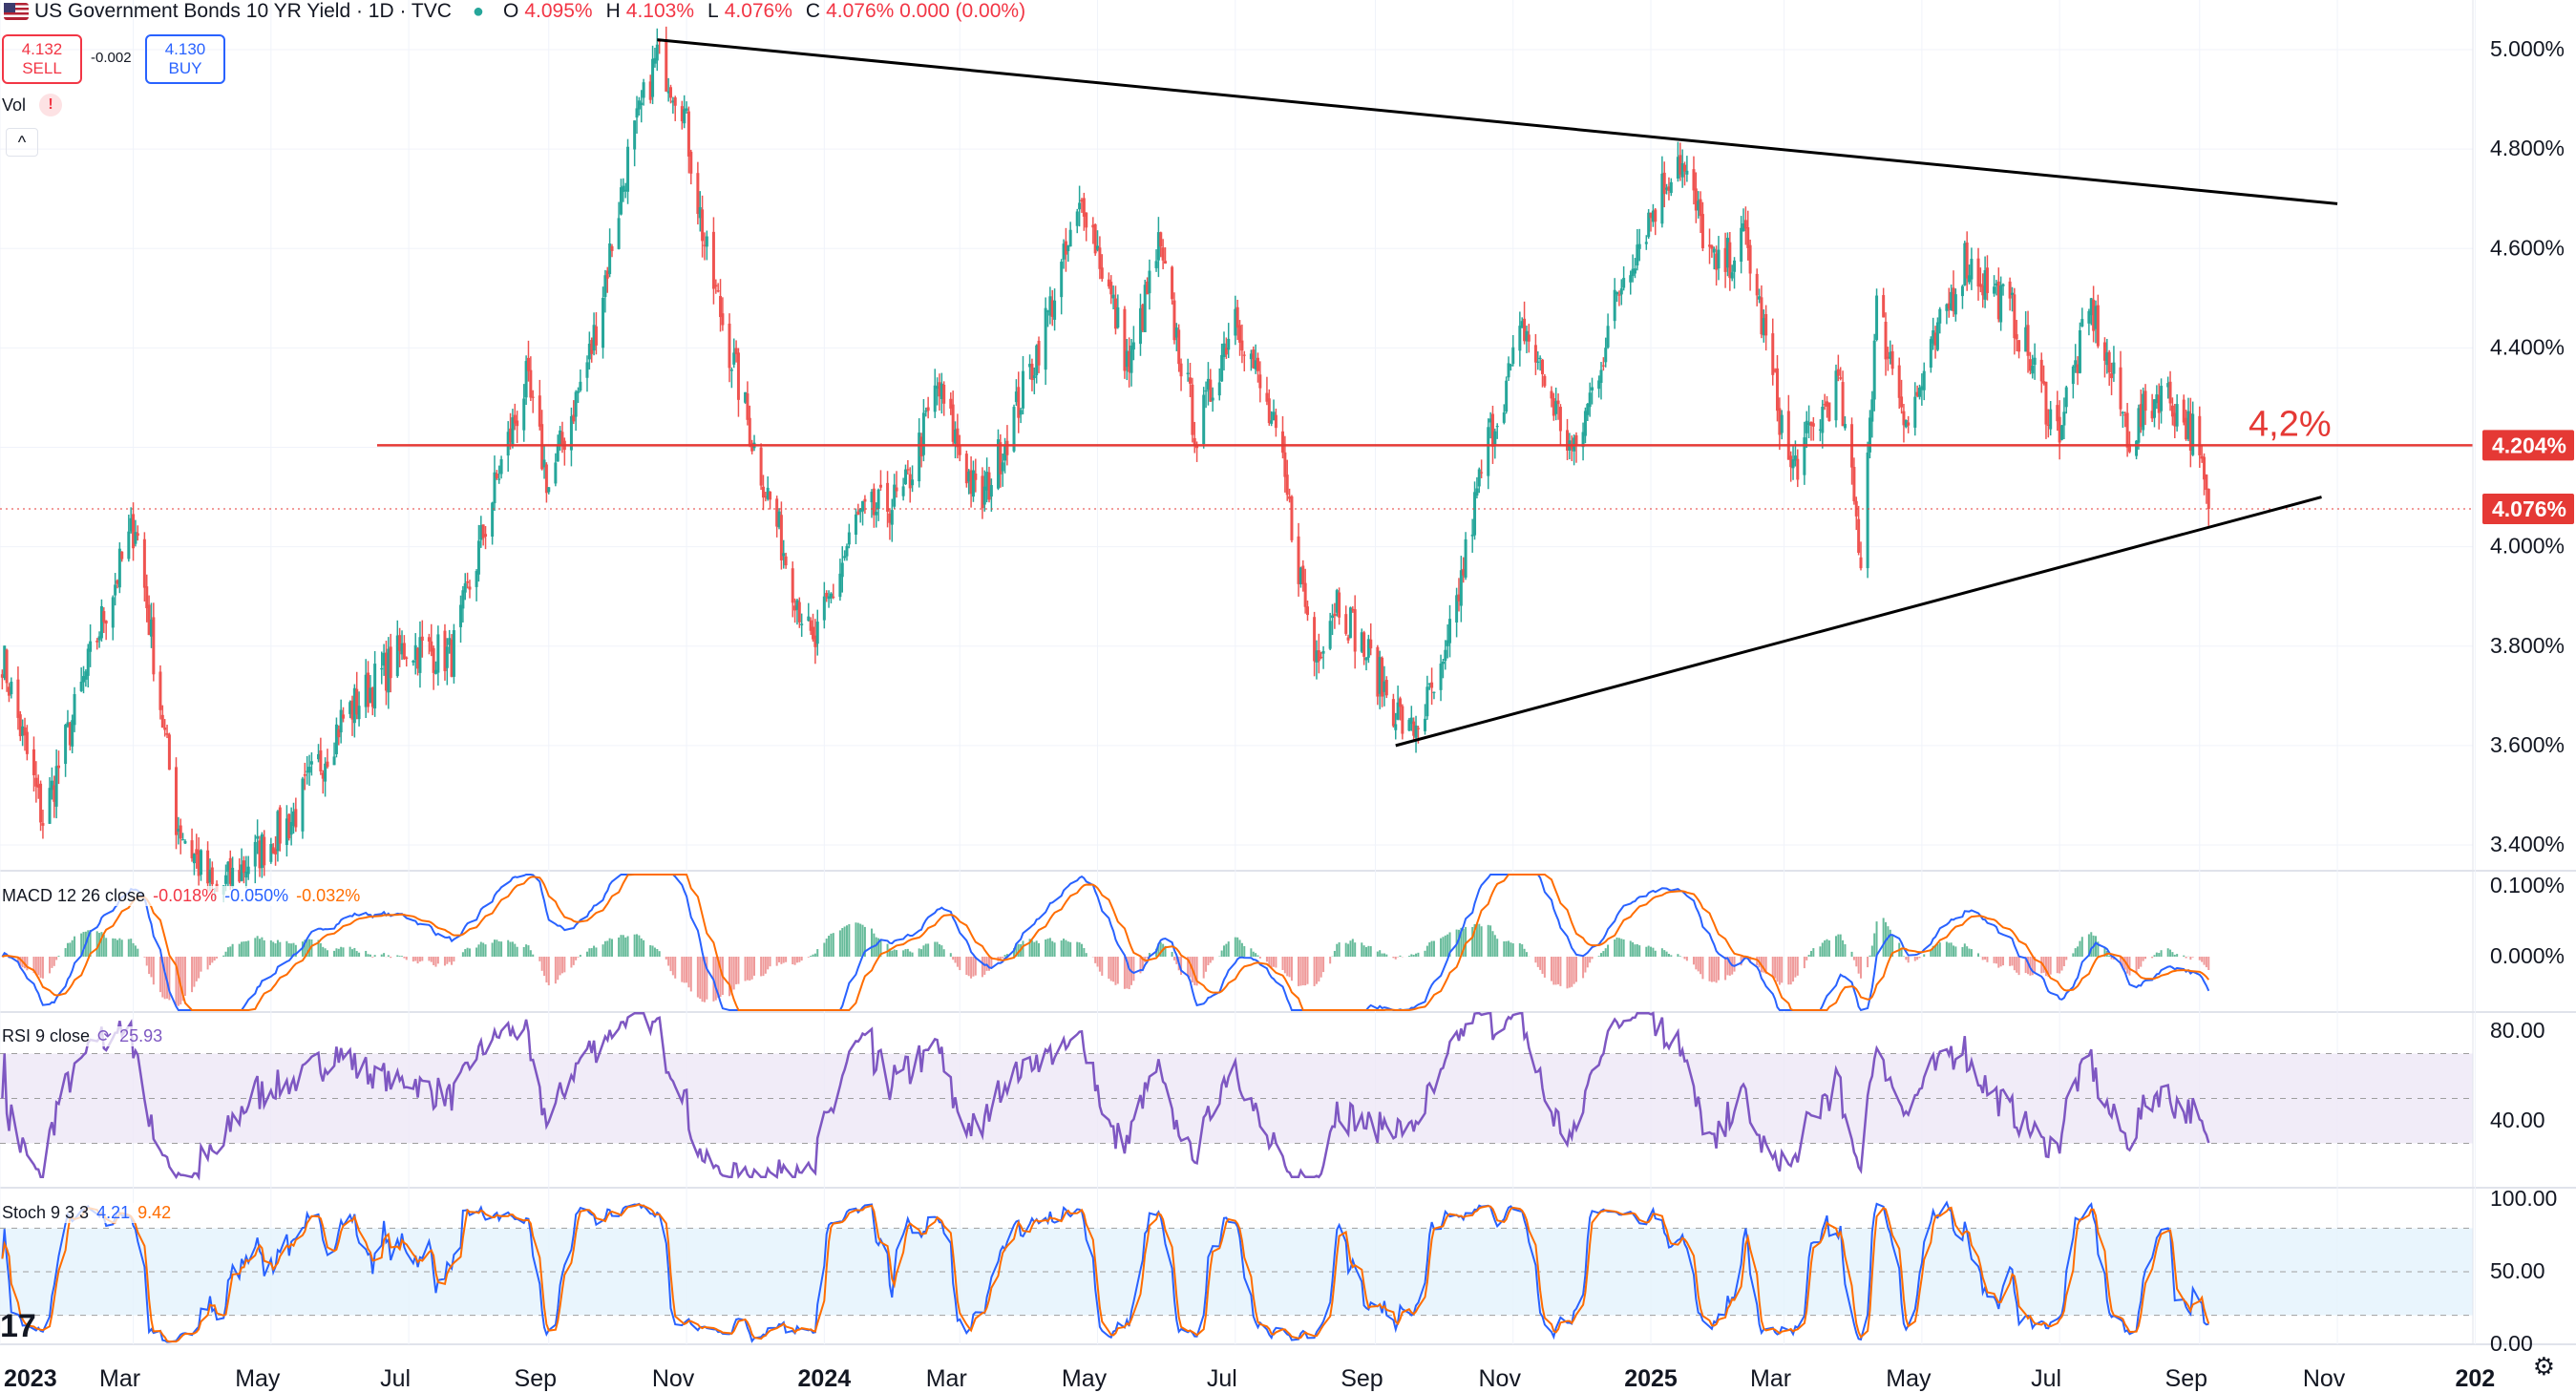 The image size is (2576, 1393). Describe the element at coordinates (1105, 943) in the screenshot. I see `macd-line` at that location.